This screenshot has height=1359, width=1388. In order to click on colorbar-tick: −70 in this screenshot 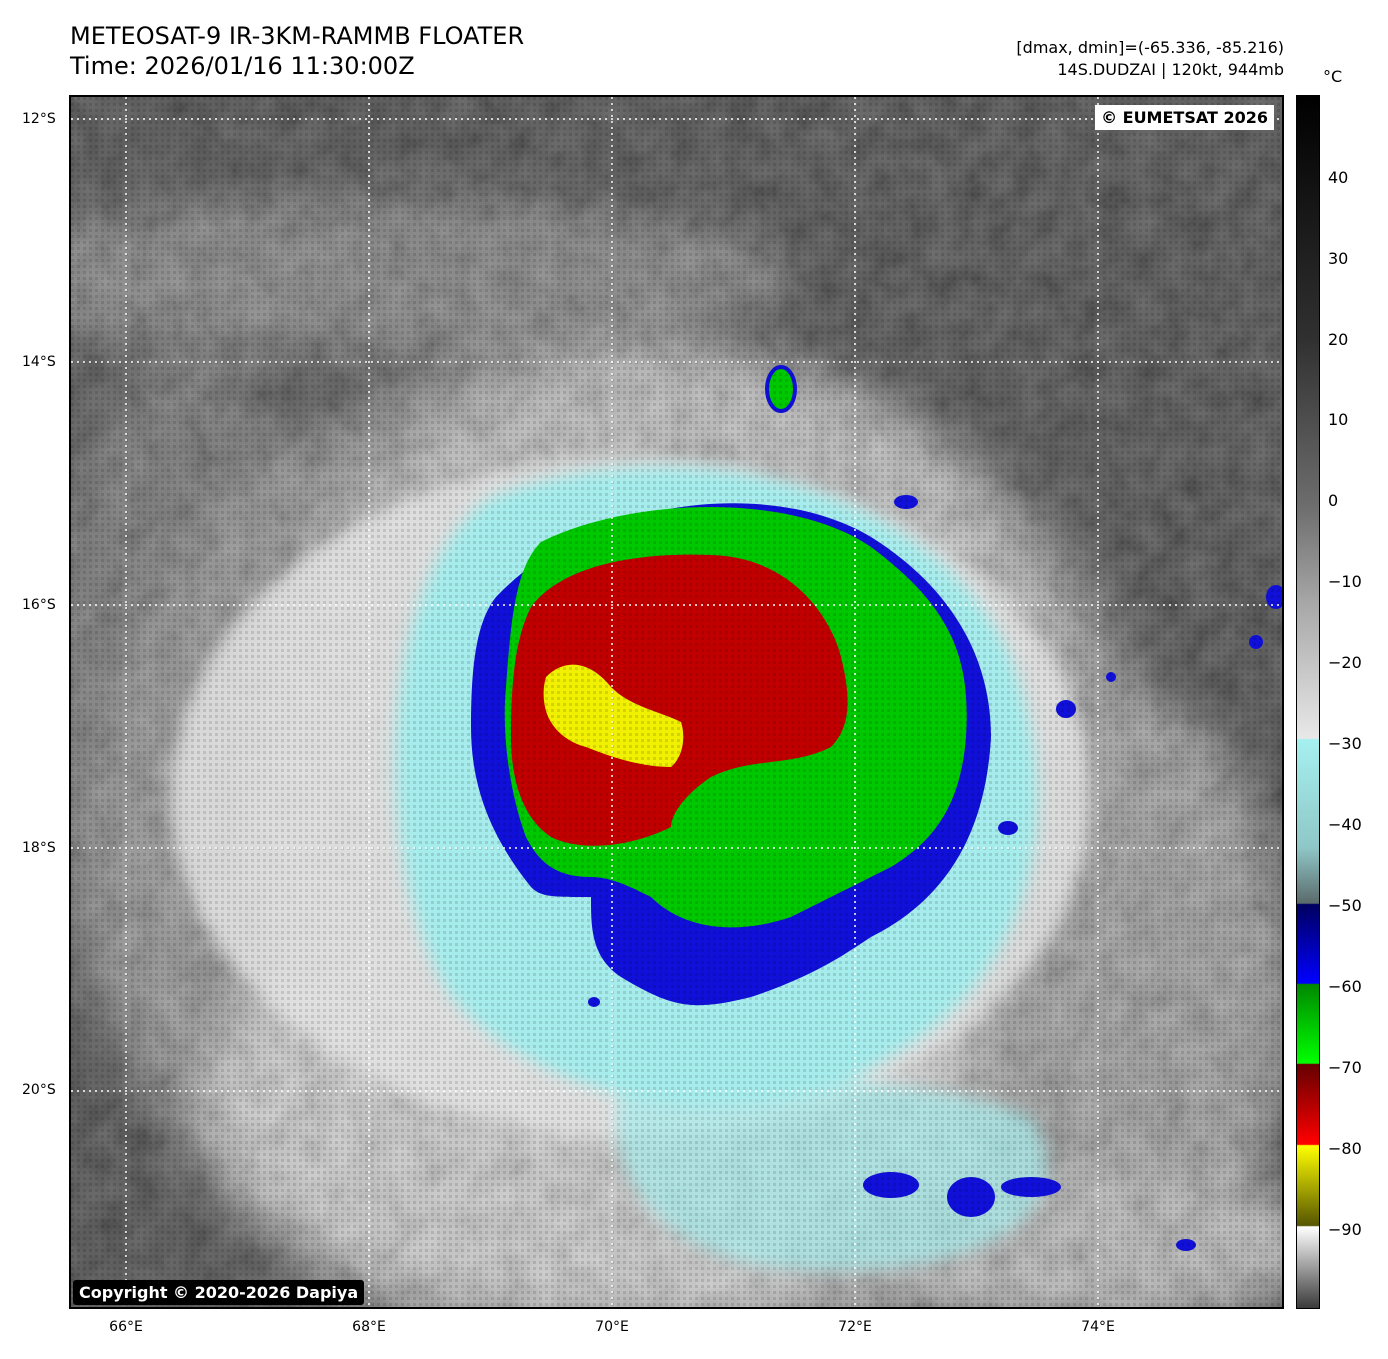, I will do `click(1345, 1067)`.